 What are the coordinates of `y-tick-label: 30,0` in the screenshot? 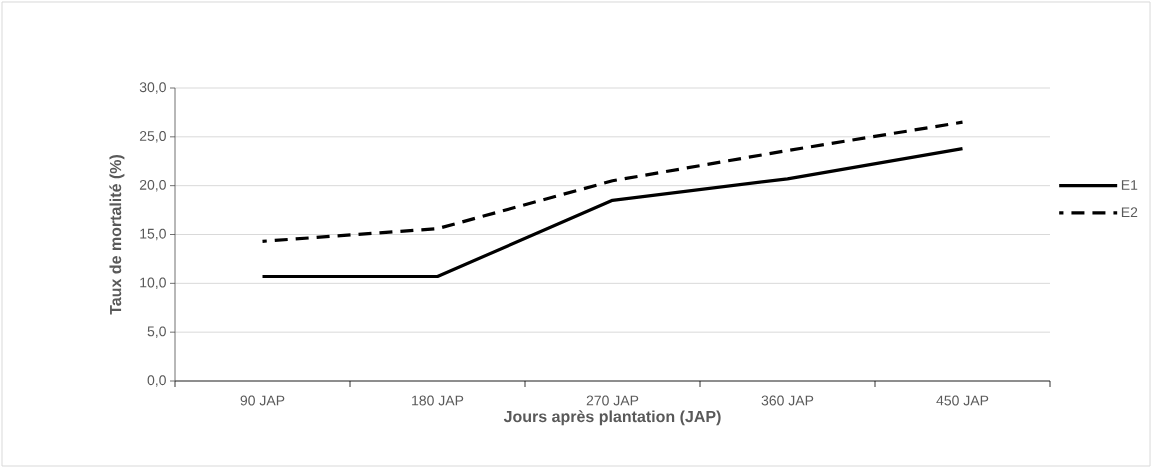 It's located at (152, 88).